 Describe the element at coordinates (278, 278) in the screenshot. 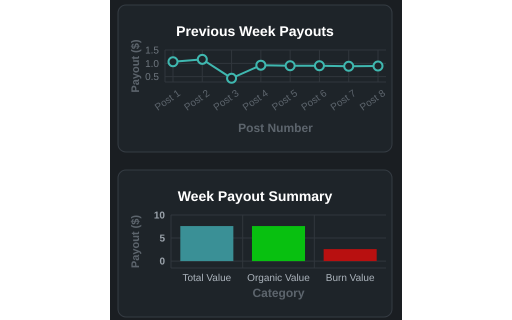

I see `x-tick-label: Organic Value` at that location.